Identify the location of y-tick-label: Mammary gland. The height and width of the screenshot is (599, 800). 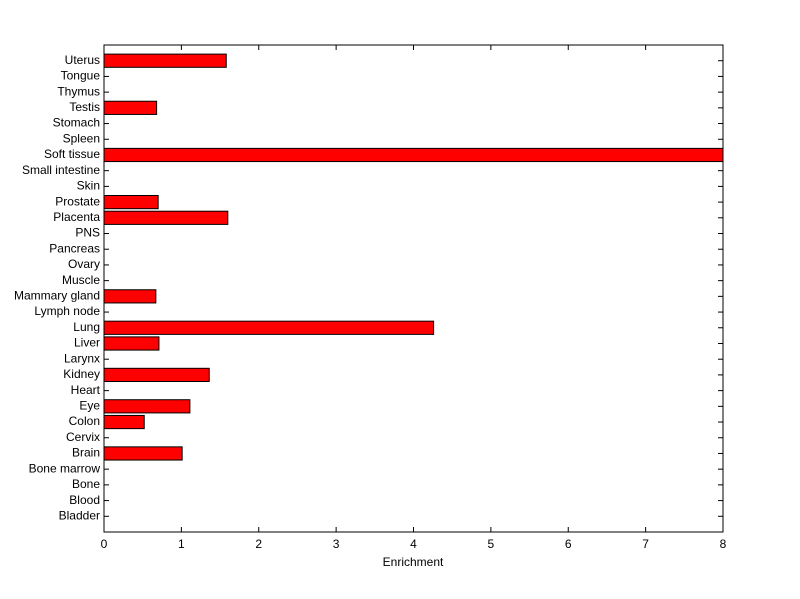
(57, 296).